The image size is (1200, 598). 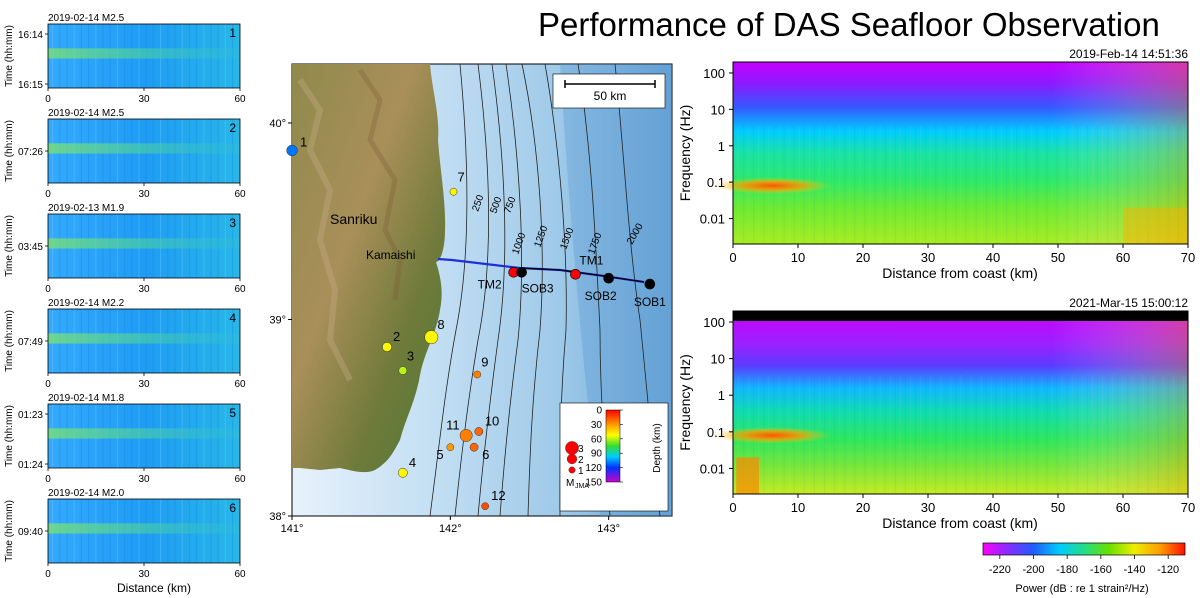 What do you see at coordinates (232, 413) in the screenshot?
I see `das-panel-number: 5` at bounding box center [232, 413].